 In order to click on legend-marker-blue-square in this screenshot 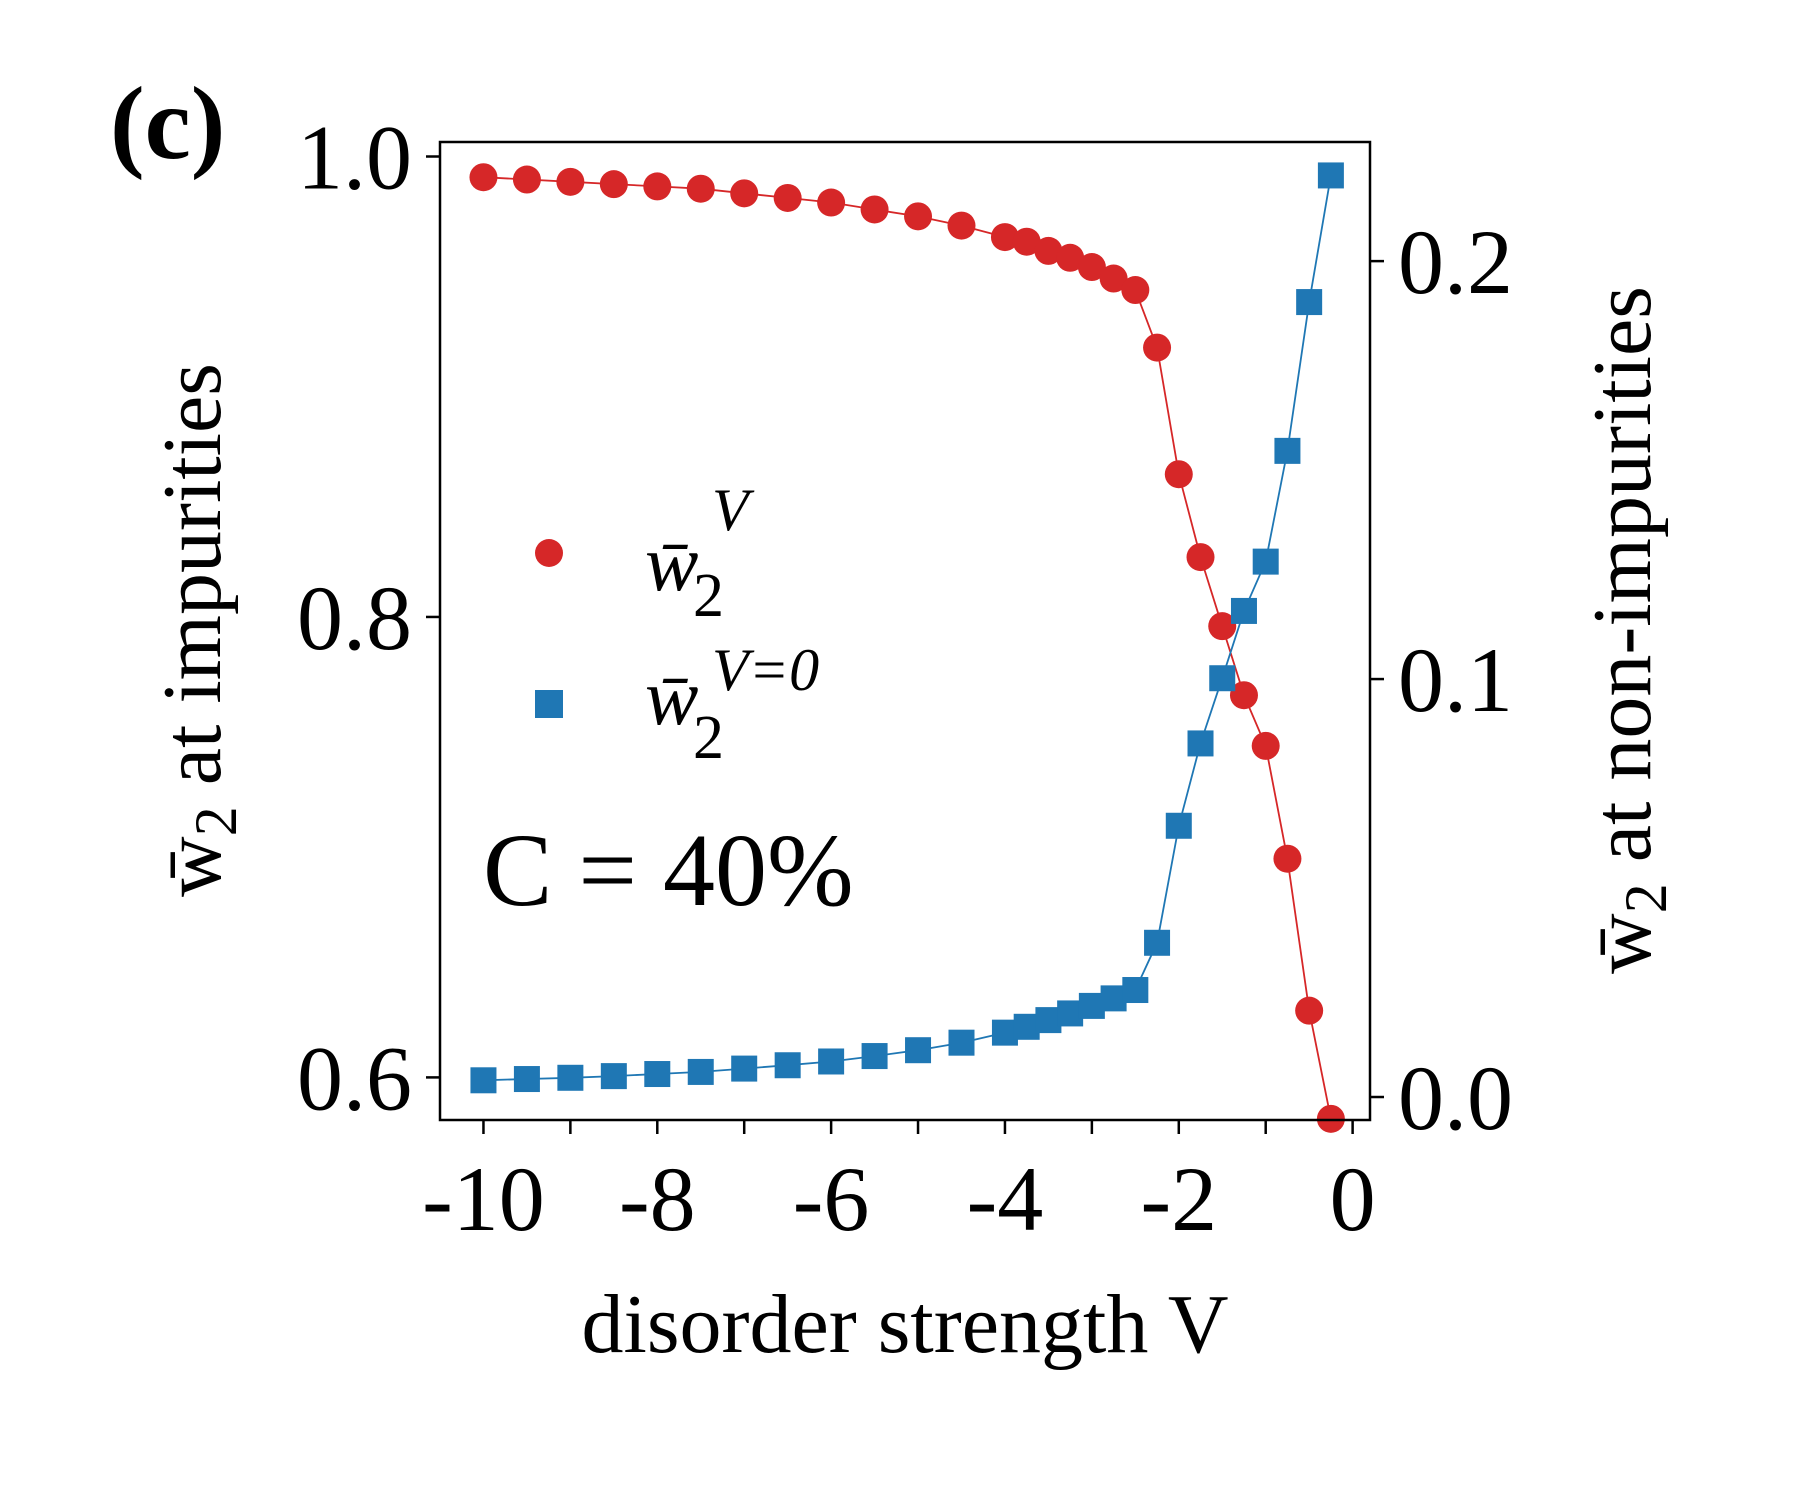, I will do `click(549, 704)`.